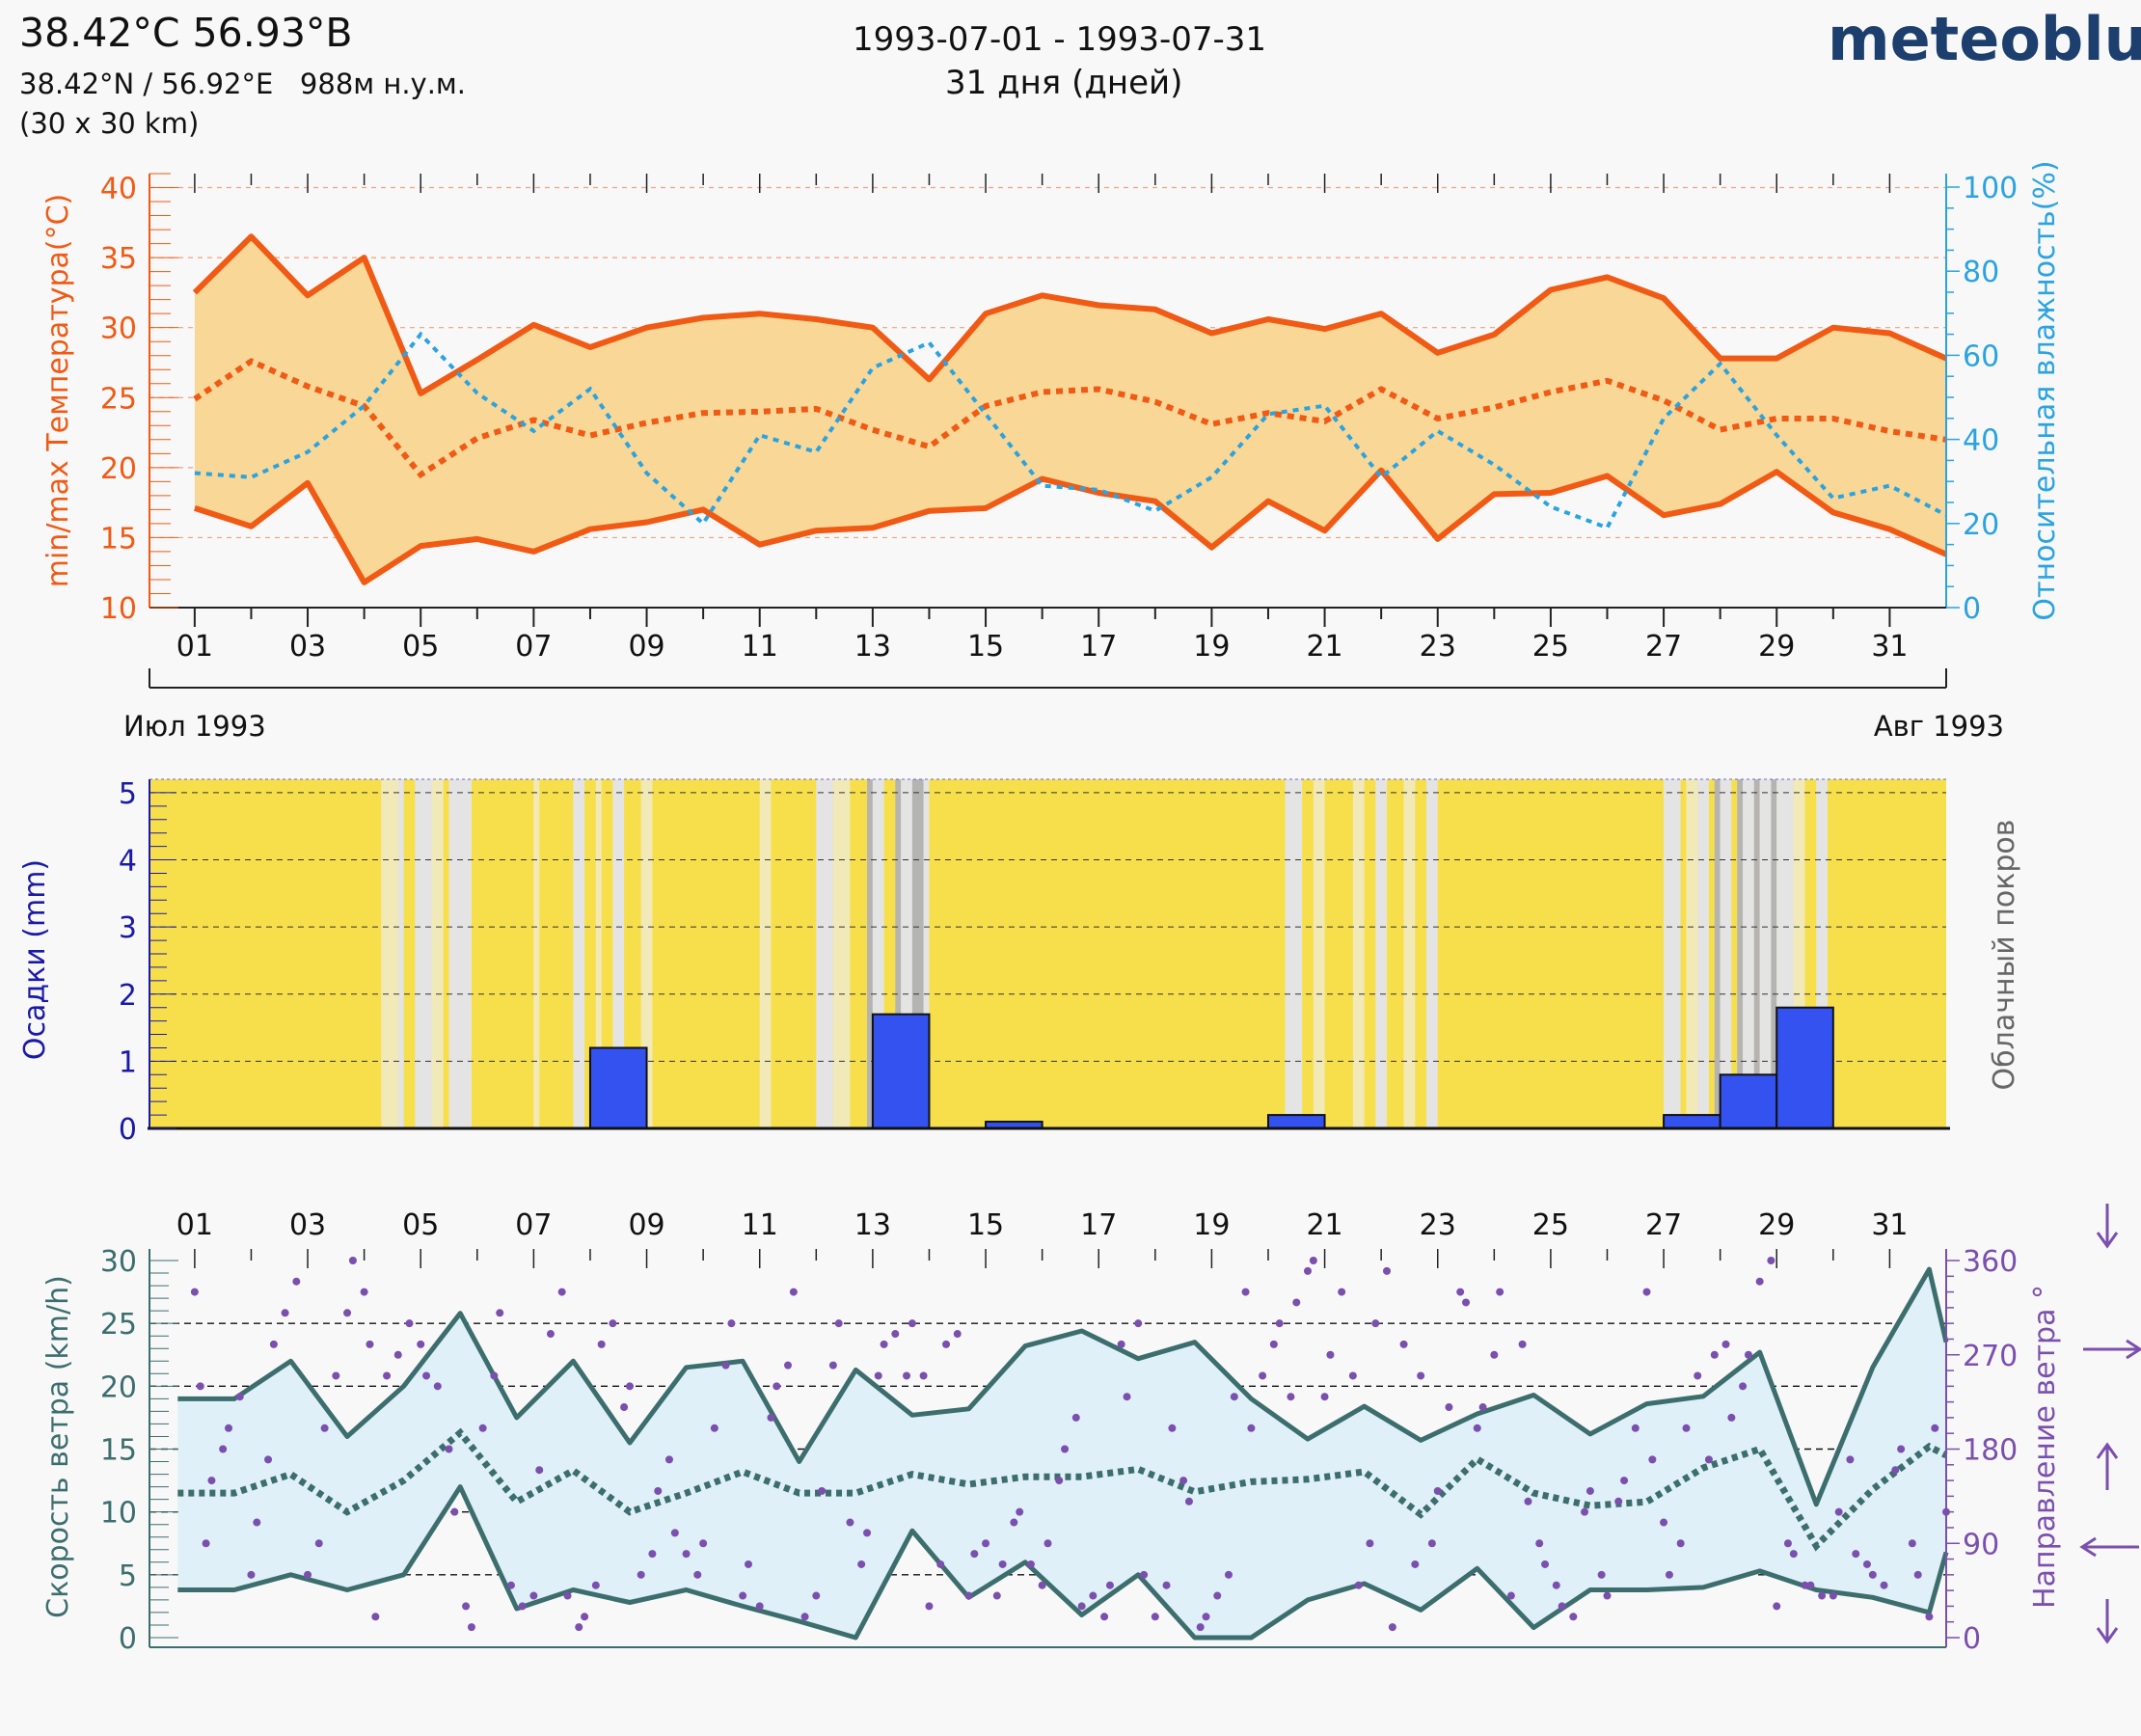  Describe the element at coordinates (1070, 430) in the screenshot. I see `humidity-line` at that location.